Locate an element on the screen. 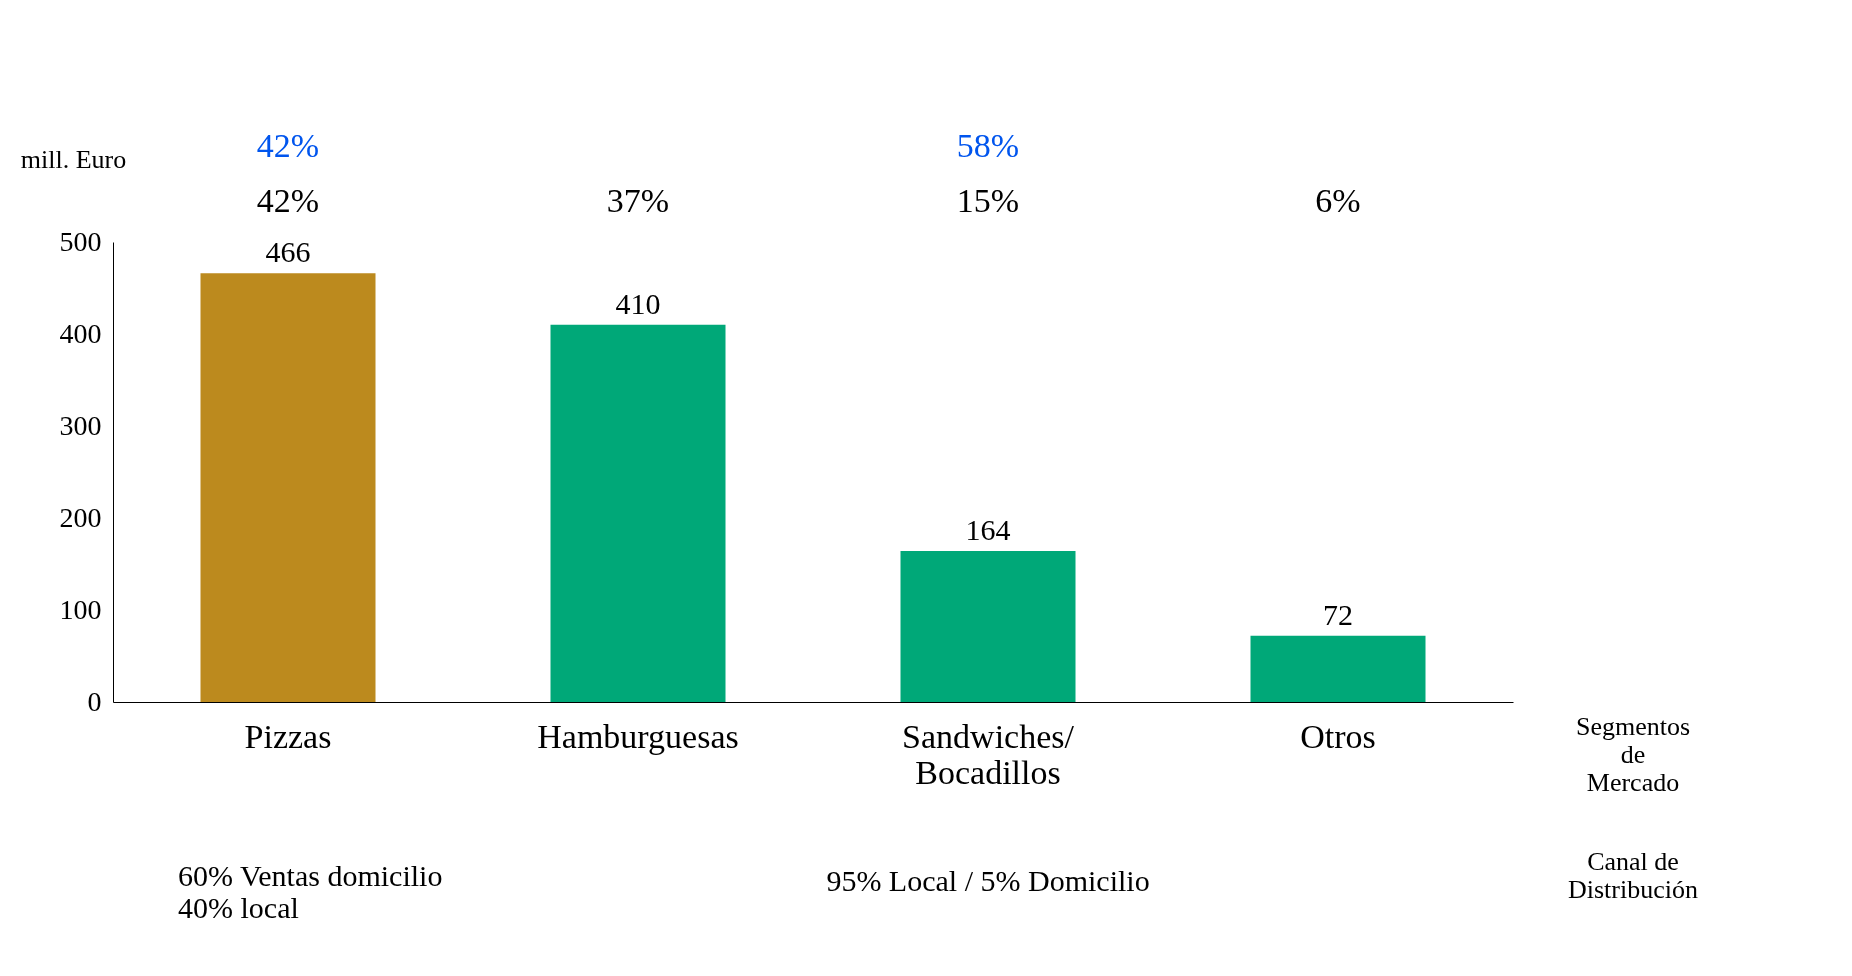  y-tick-label: 100 is located at coordinates (80, 609).